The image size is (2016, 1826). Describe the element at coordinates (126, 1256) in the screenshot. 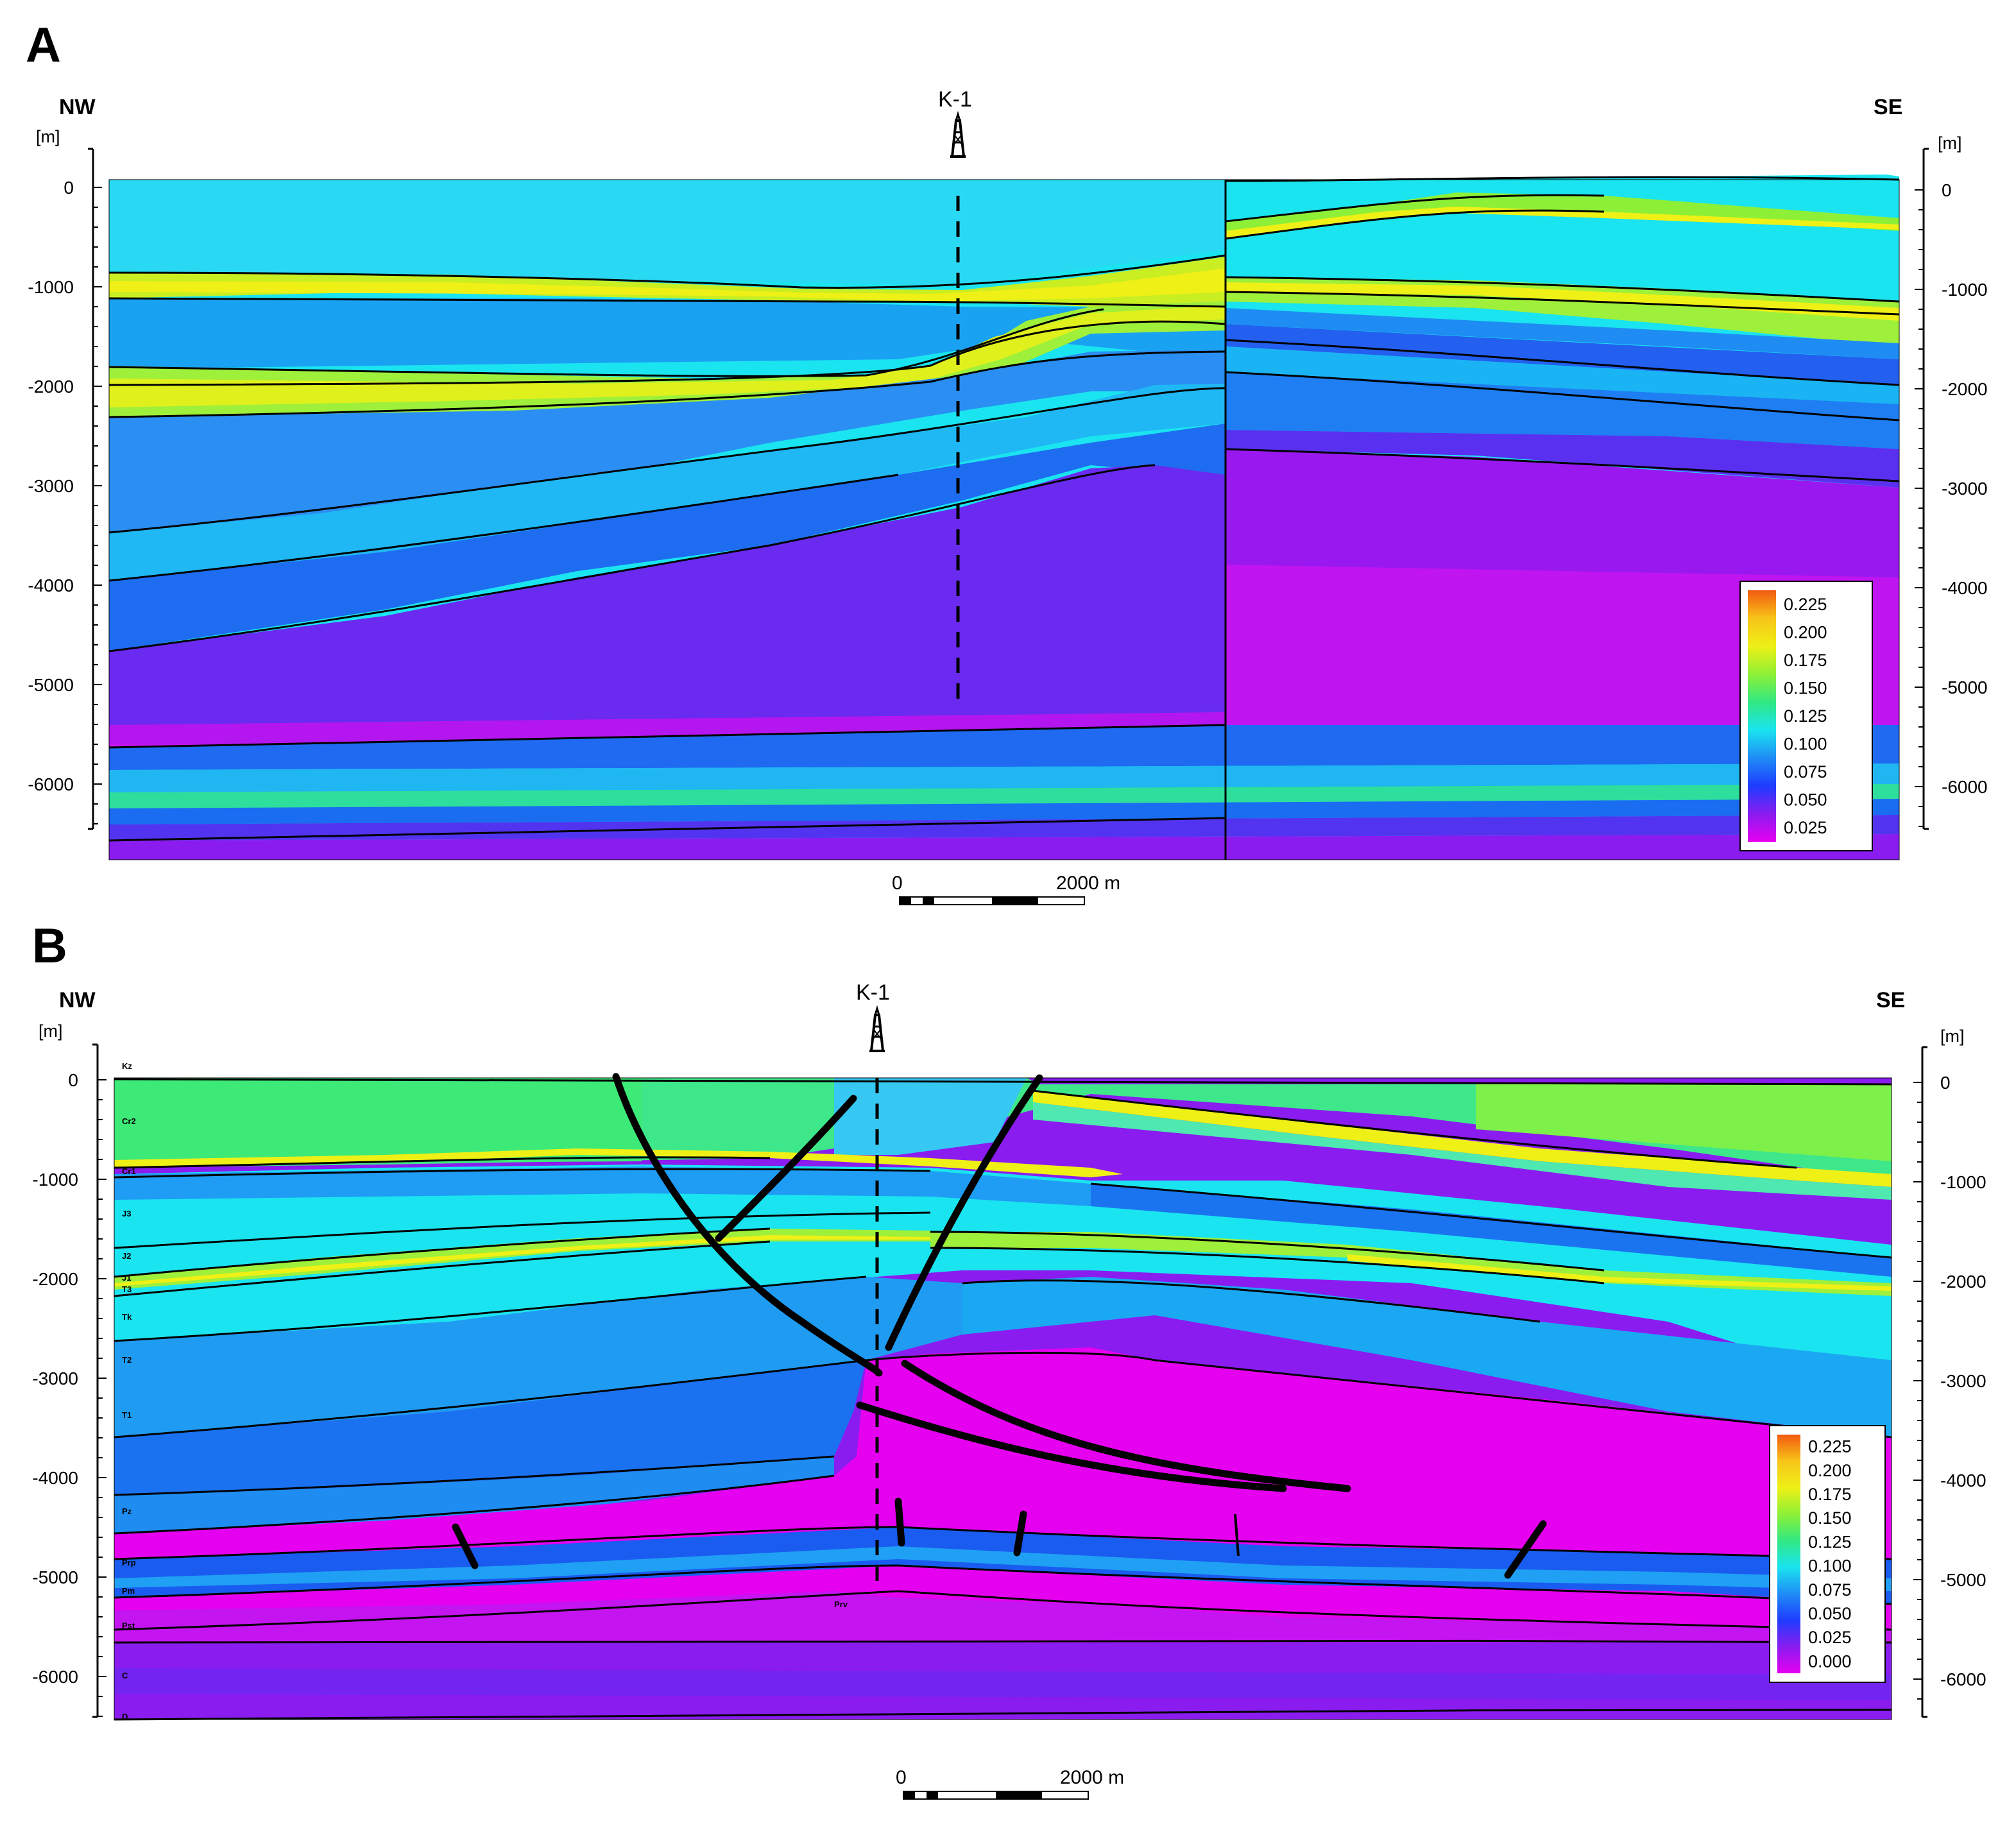

I see `formation-label: J2` at that location.